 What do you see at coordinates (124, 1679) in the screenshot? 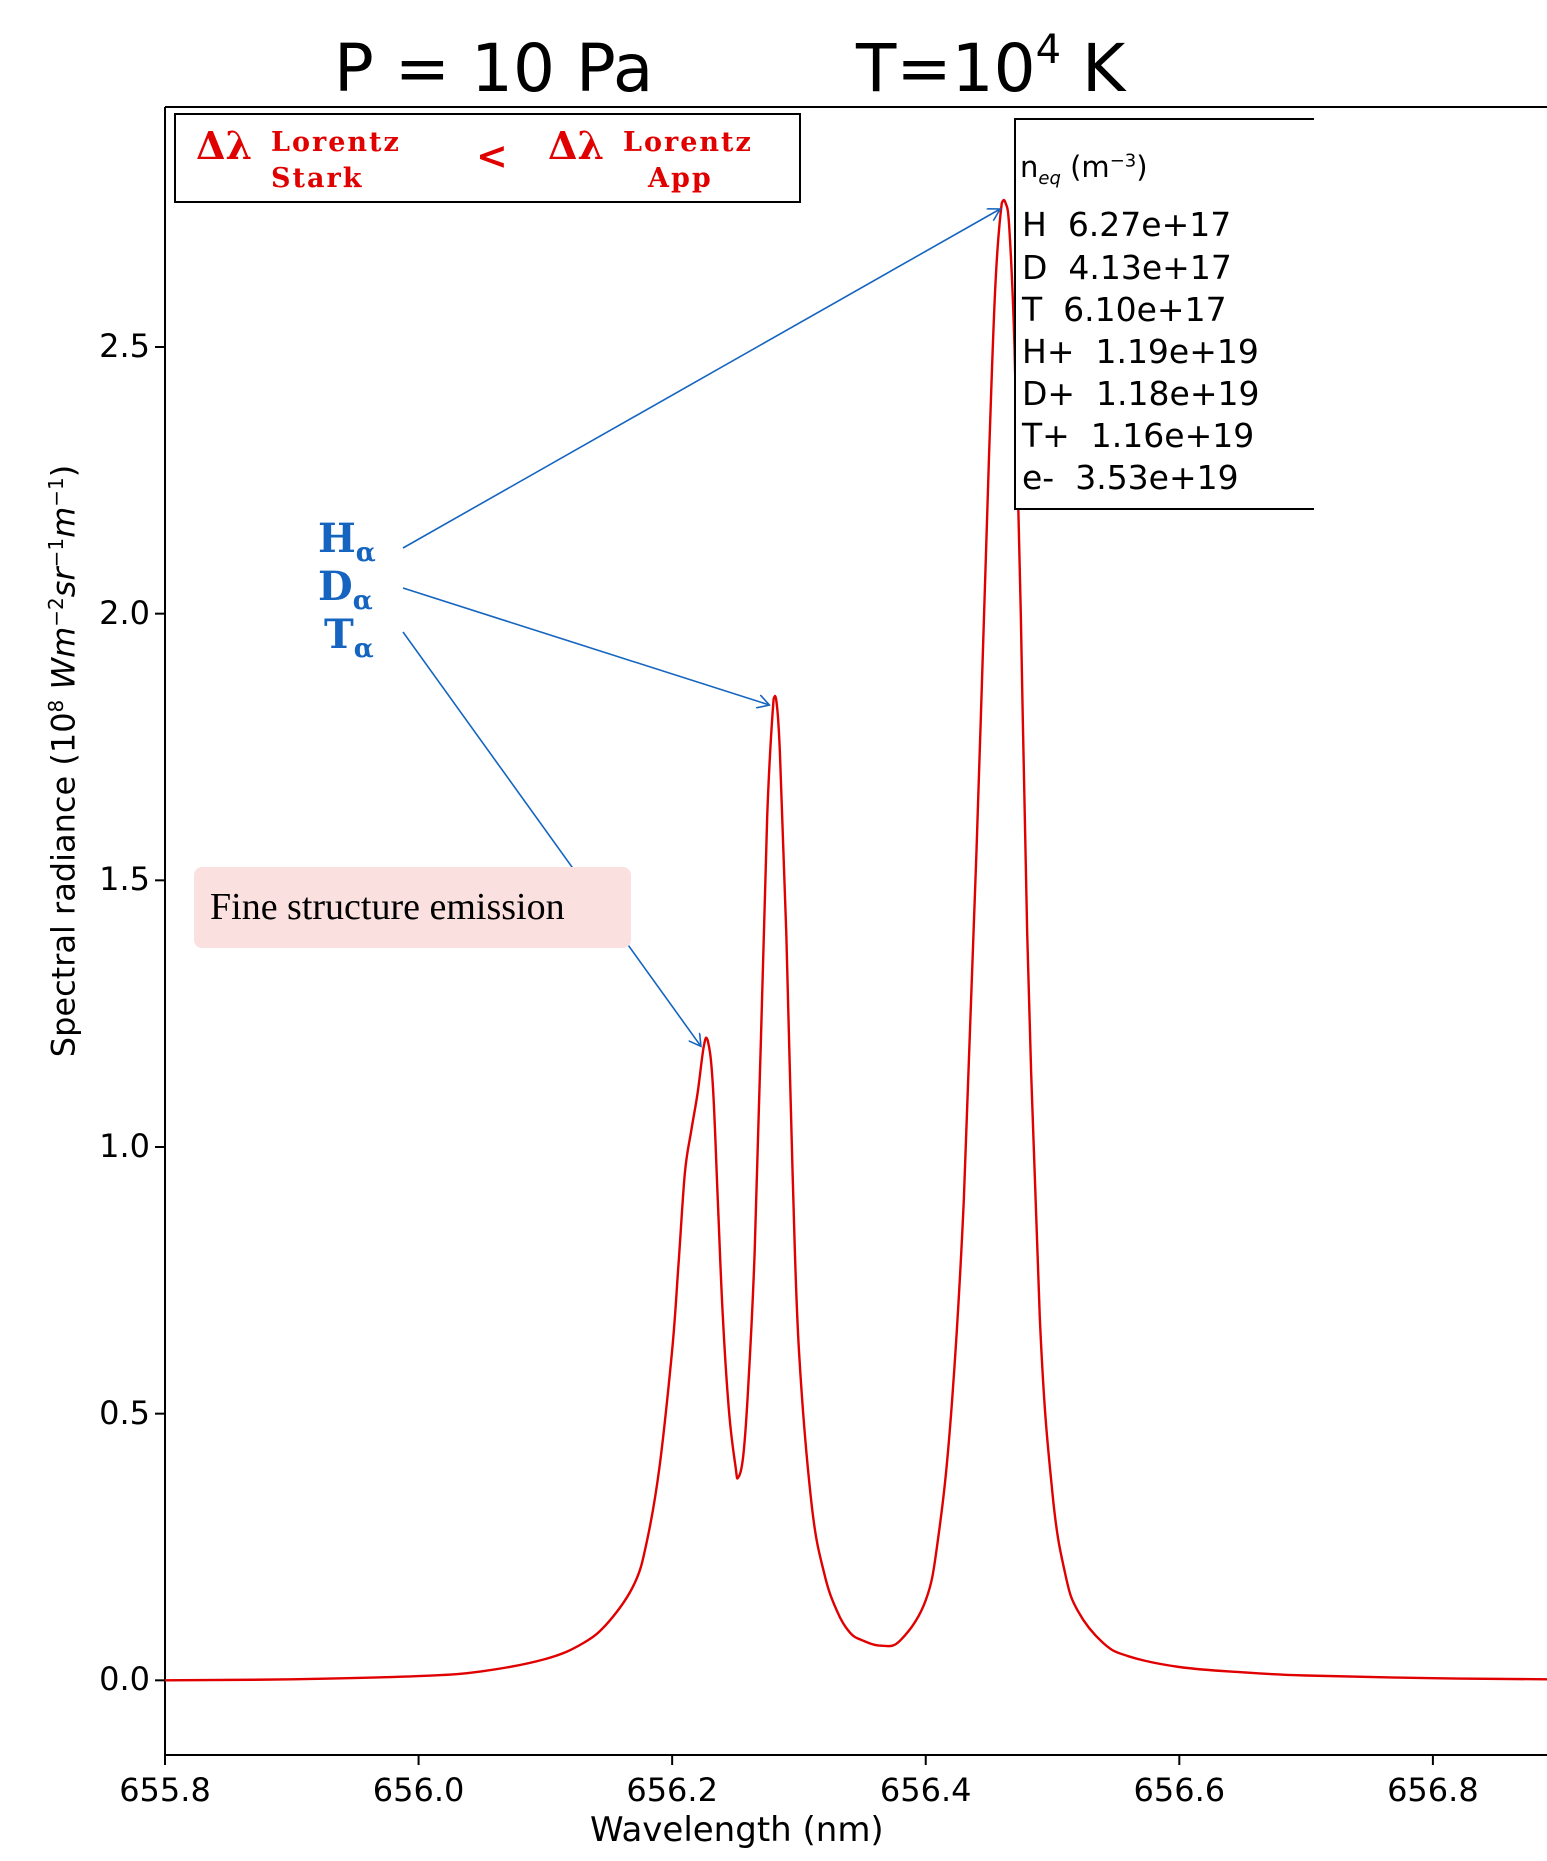
I see `y-tick-label: 0.0` at bounding box center [124, 1679].